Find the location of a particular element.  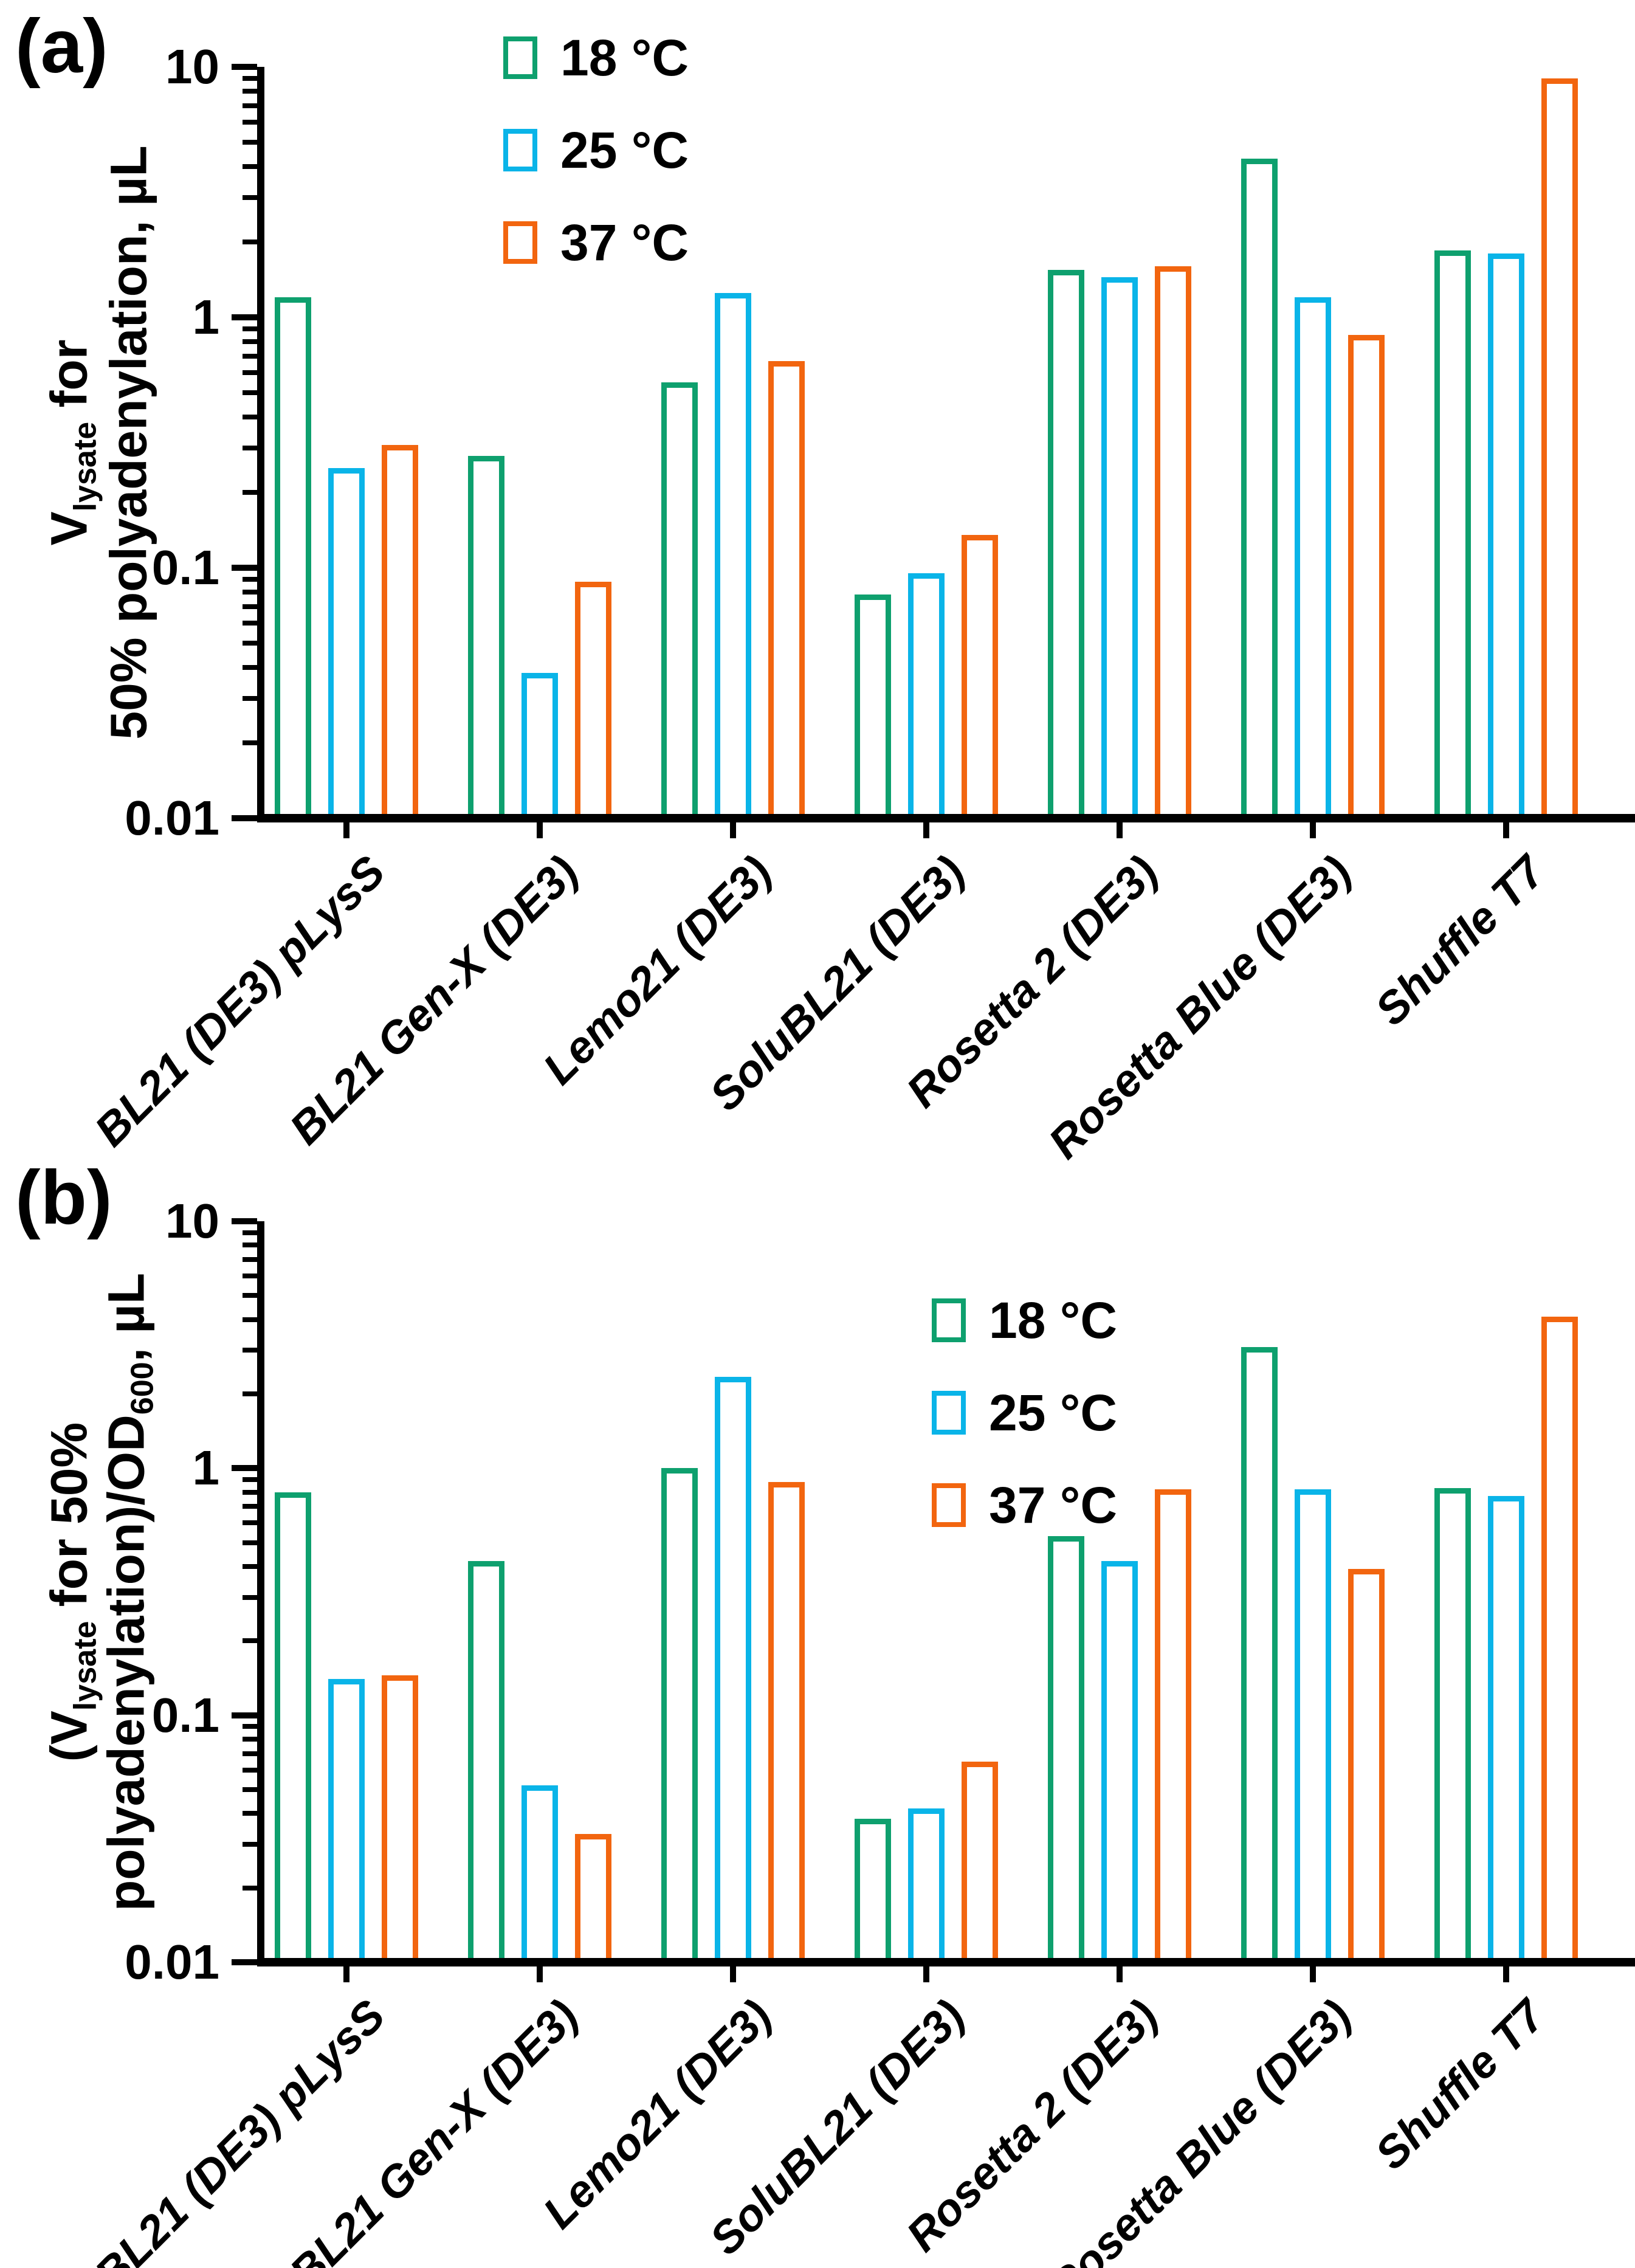

legend-label: 18 °C is located at coordinates (1053, 1320).